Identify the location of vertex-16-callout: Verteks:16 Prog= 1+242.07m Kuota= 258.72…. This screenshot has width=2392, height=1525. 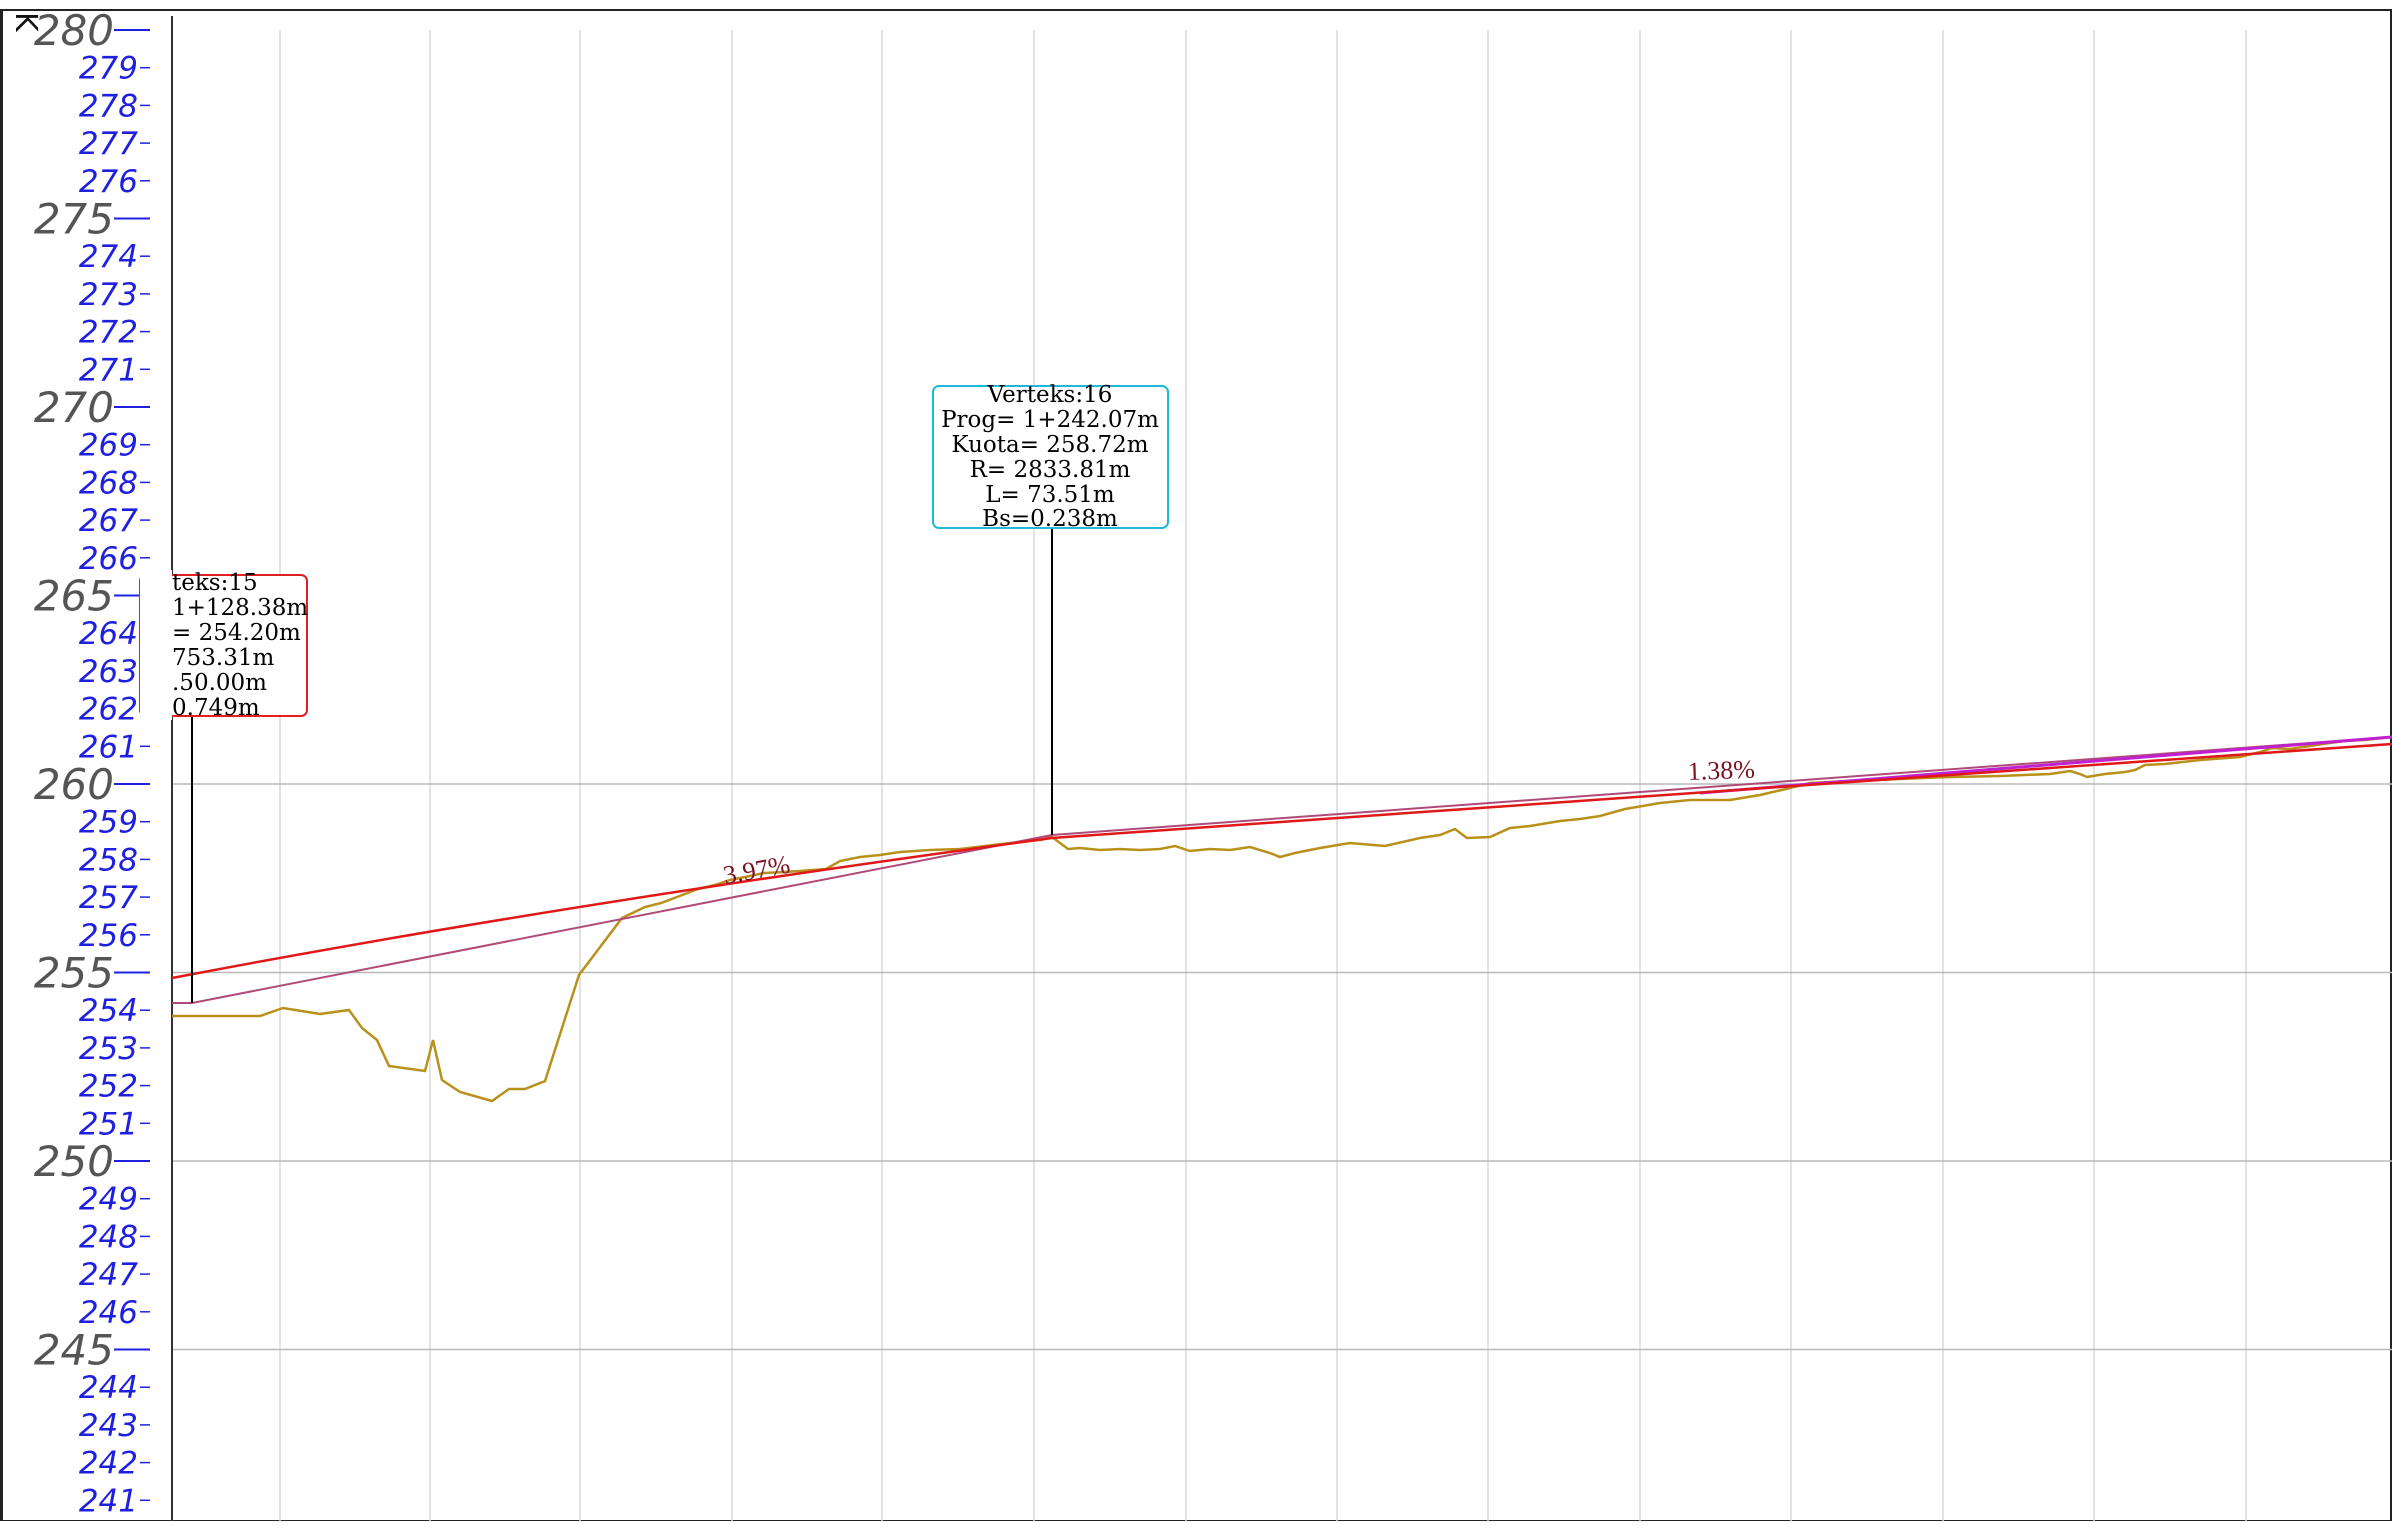
(1050, 457).